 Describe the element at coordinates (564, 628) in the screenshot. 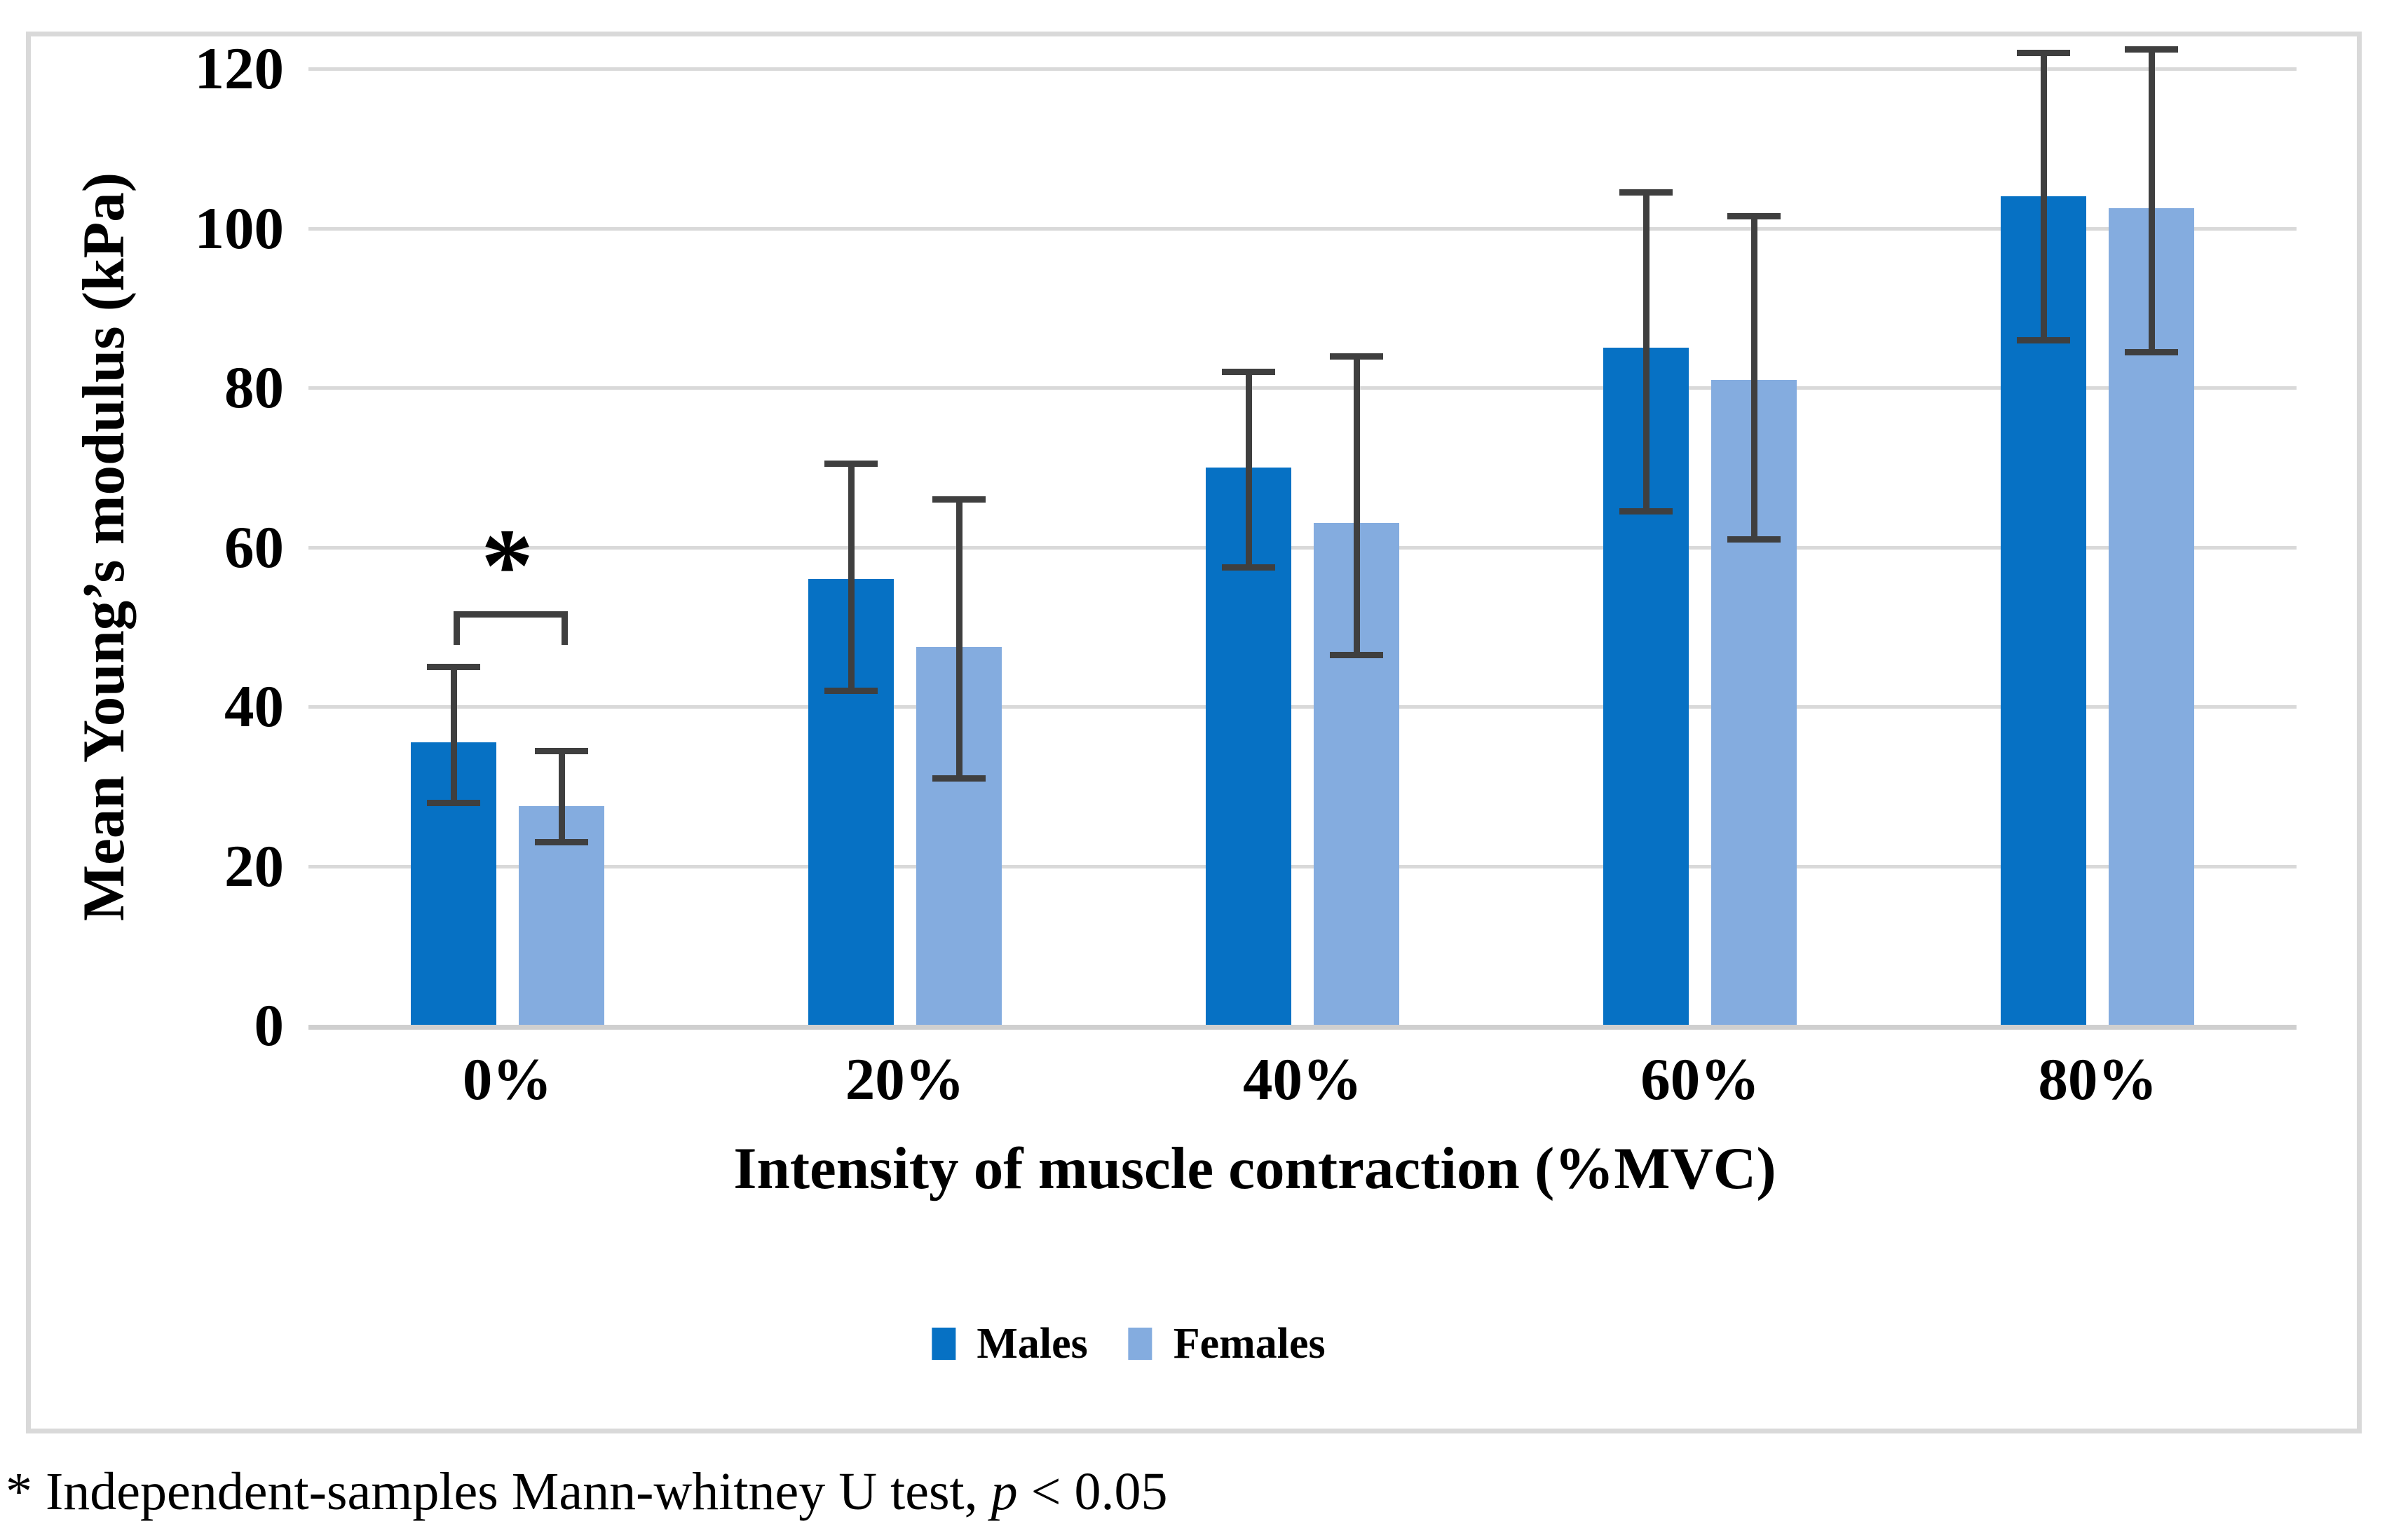

I see `significance-bracket-right-tick` at that location.